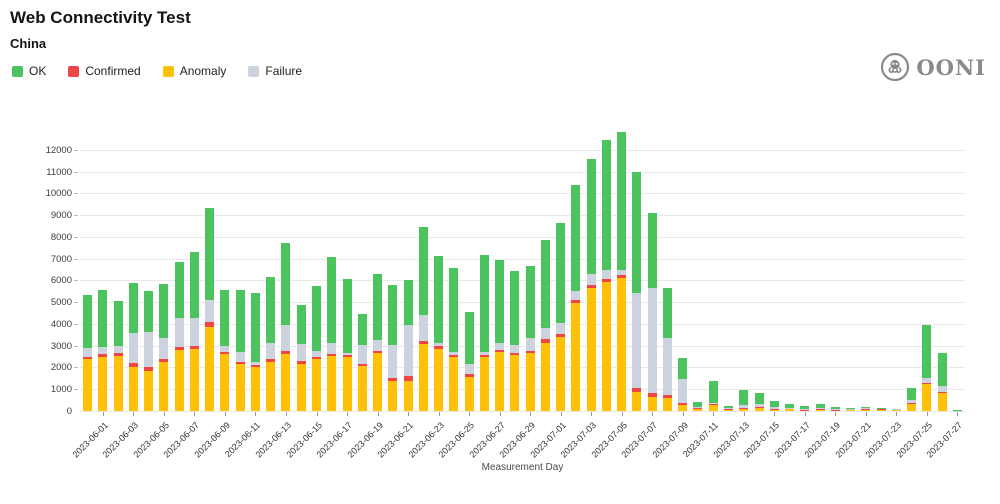 Image resolution: width=1000 pixels, height=504 pixels. Describe the element at coordinates (118, 383) in the screenshot. I see `bar-2023-06-02-anomaly` at that location.